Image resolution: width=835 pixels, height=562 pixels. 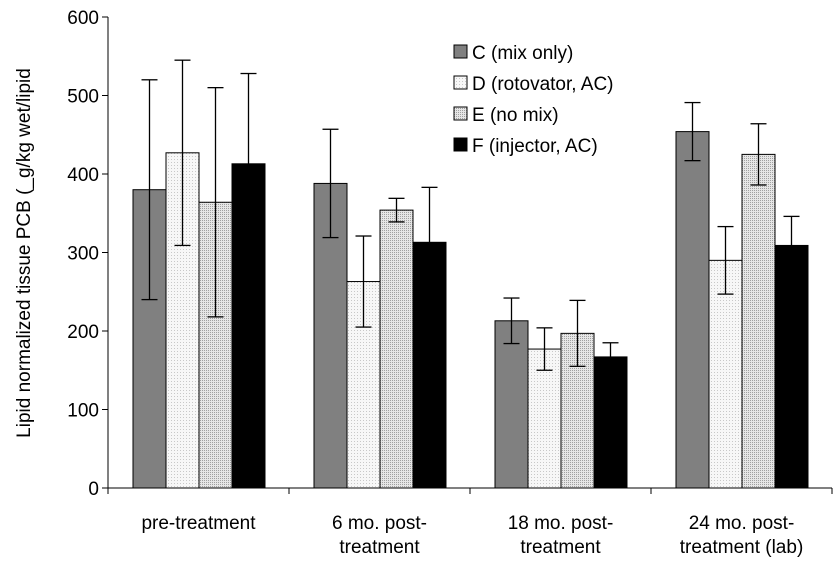 What do you see at coordinates (83, 254) in the screenshot?
I see `y-tick-label: 300` at bounding box center [83, 254].